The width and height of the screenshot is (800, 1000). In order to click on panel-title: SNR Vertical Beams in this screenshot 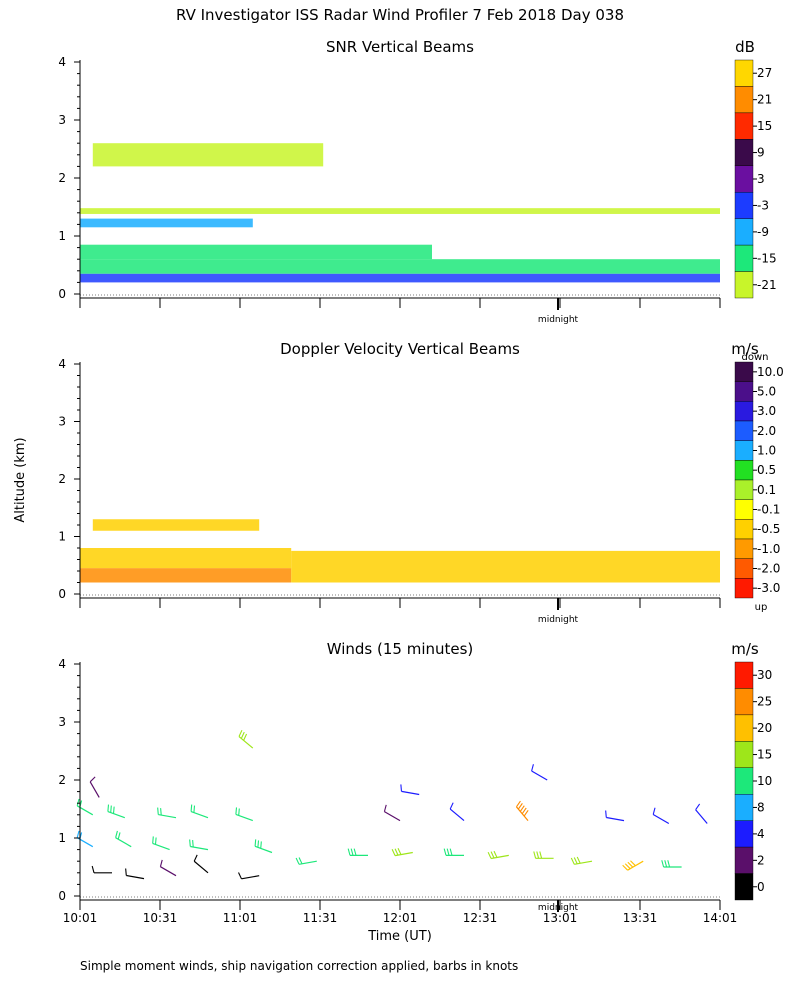, I will do `click(400, 47)`.